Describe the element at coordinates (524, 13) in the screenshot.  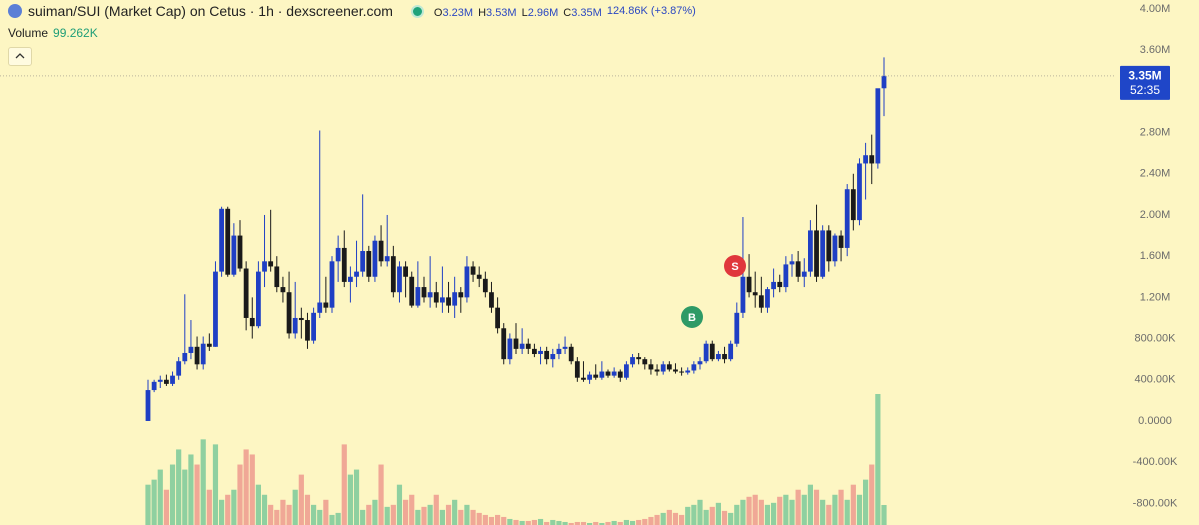
I see `legend-key: L` at that location.